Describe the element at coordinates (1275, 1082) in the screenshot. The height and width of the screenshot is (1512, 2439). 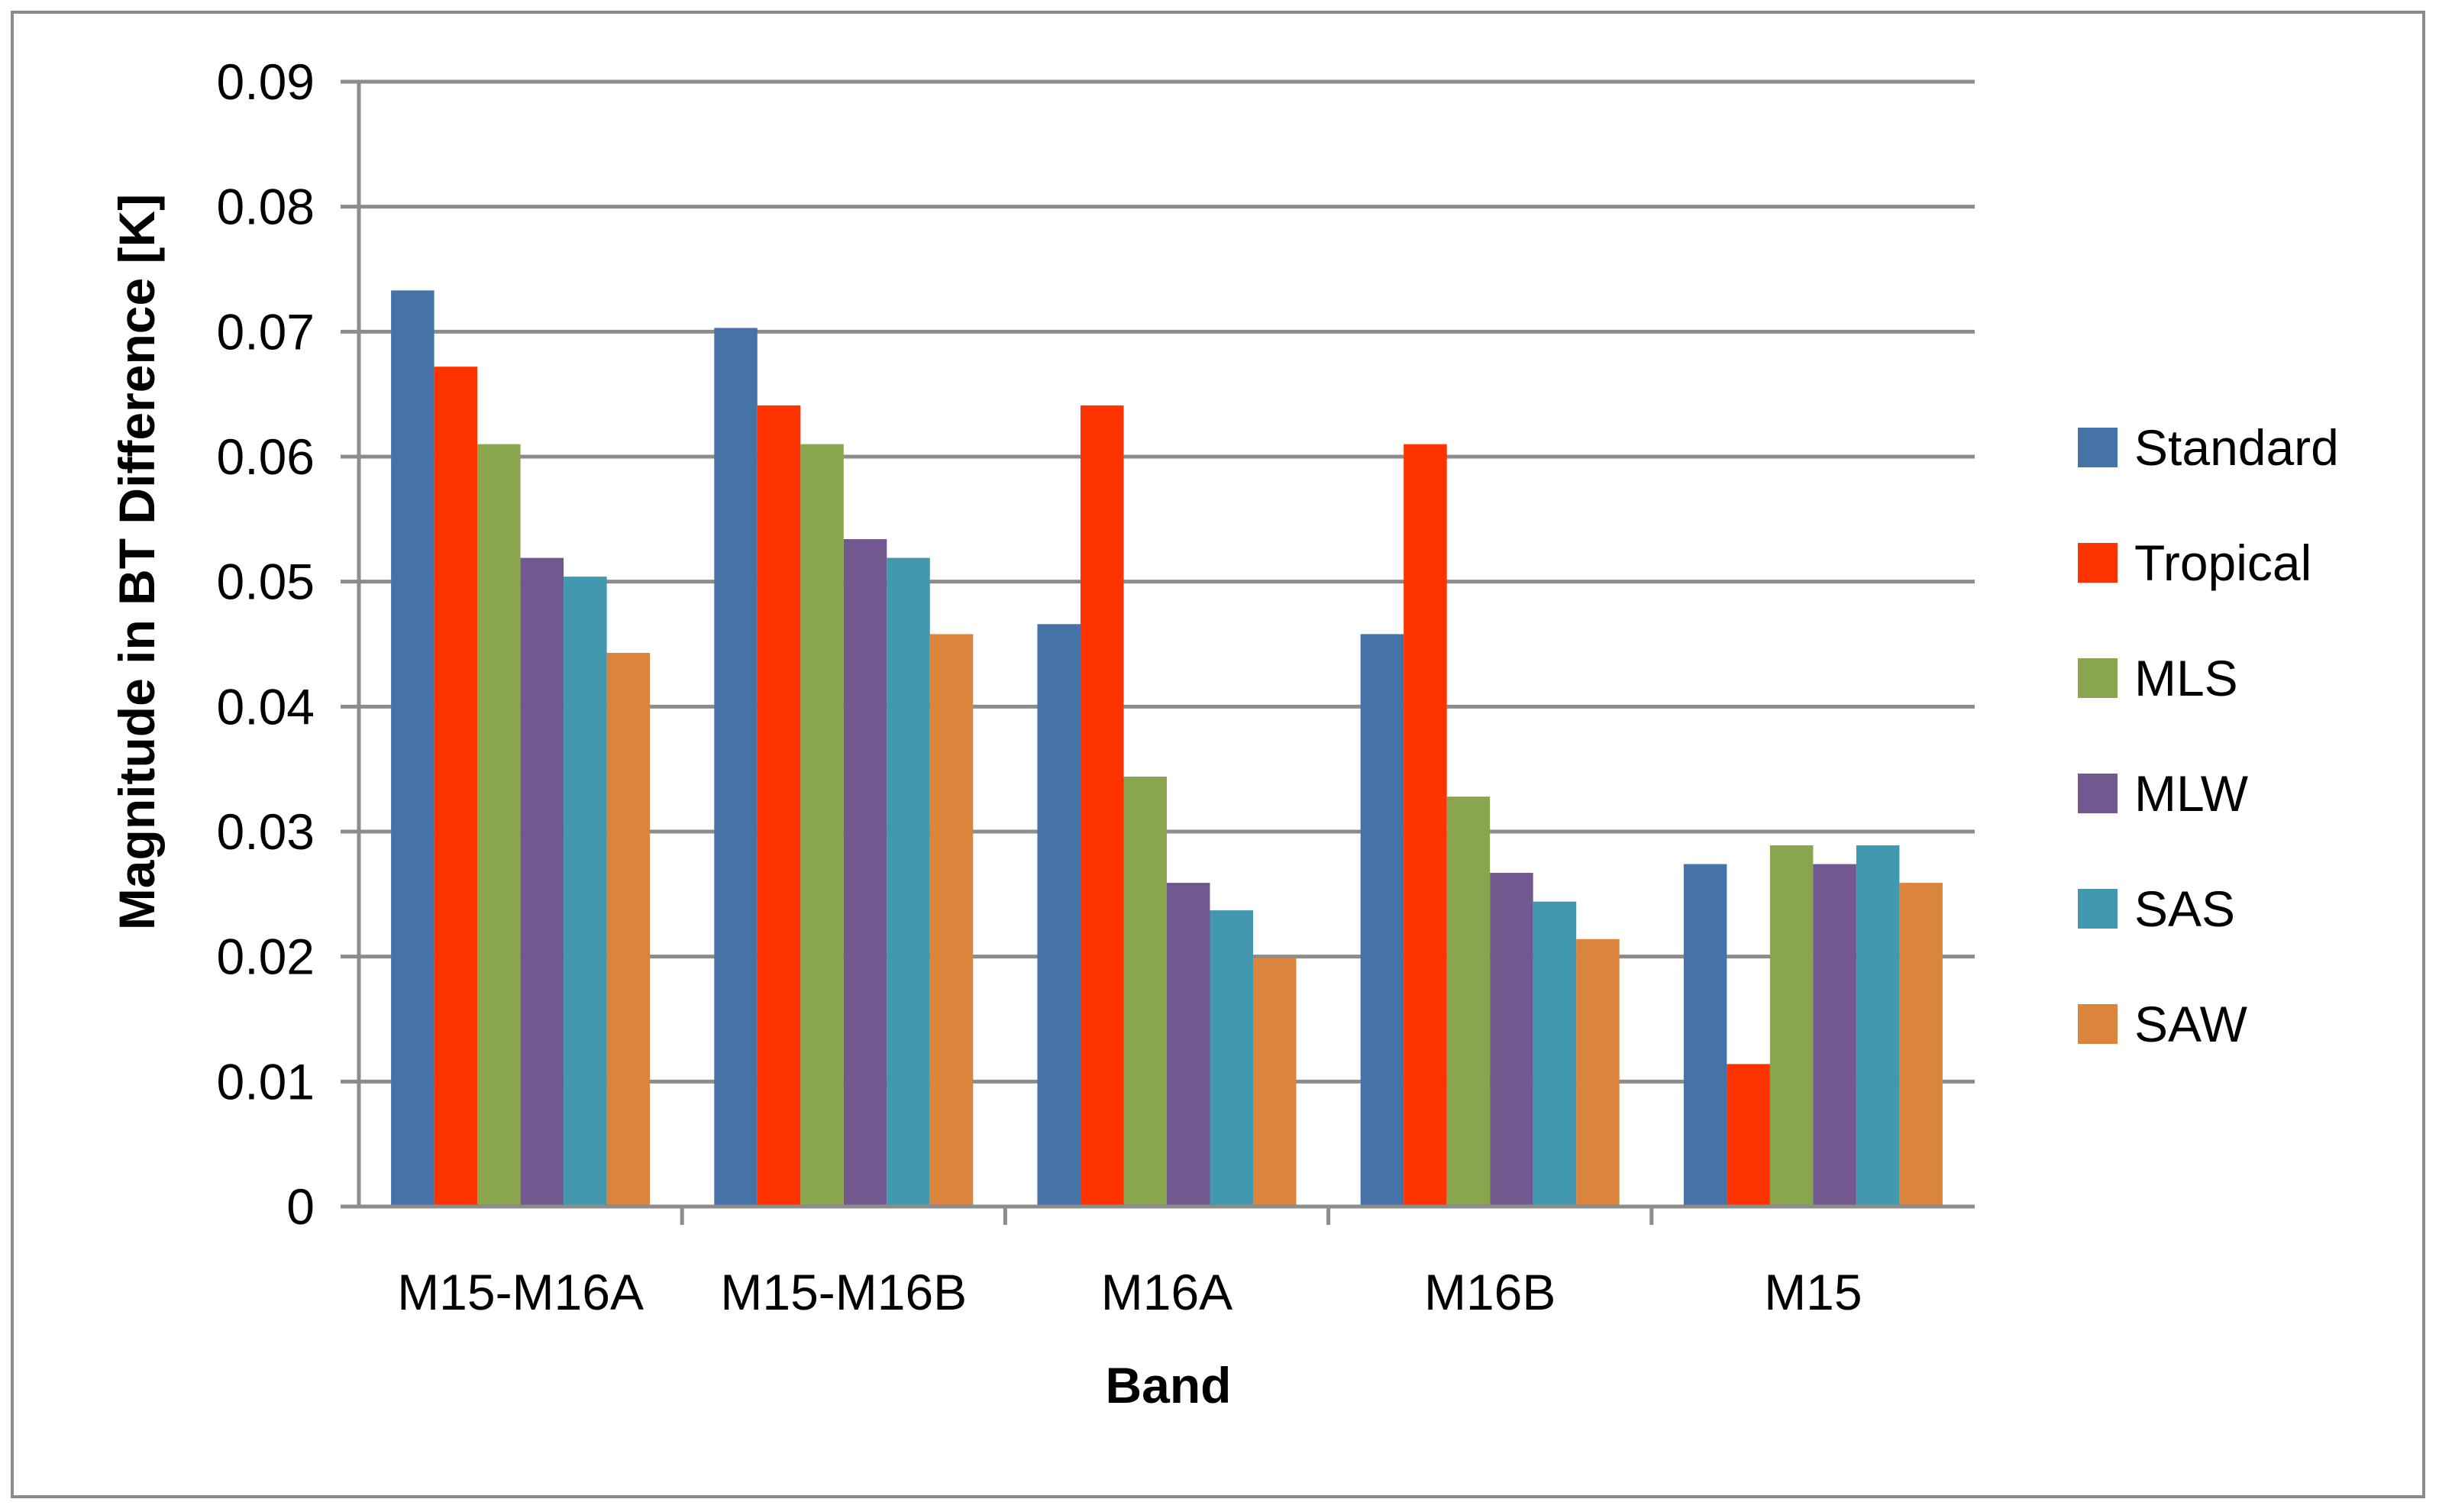
I see `bar-saw-m16a` at that location.